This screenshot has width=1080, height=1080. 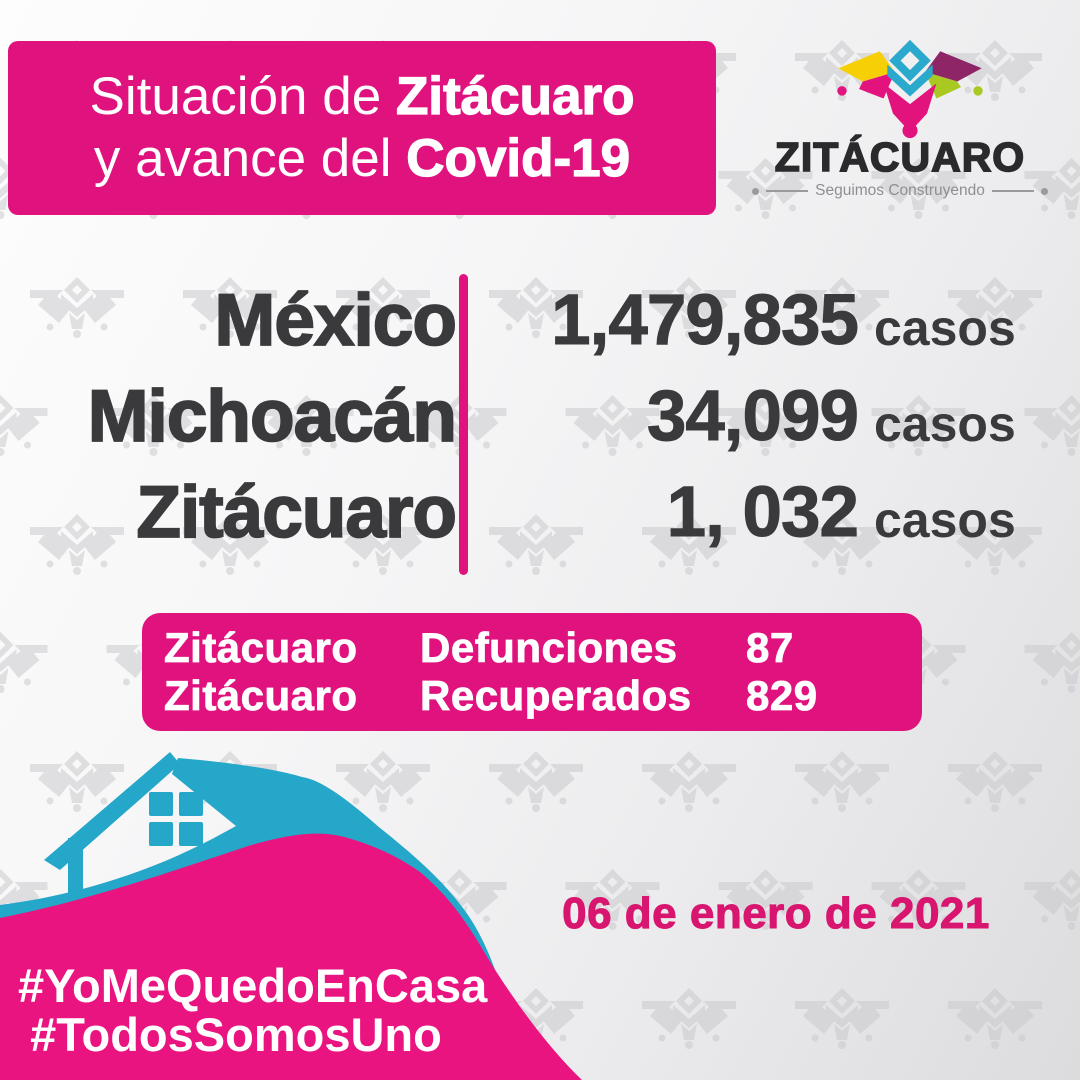 What do you see at coordinates (291, 956) in the screenshot?
I see `pink-wave` at bounding box center [291, 956].